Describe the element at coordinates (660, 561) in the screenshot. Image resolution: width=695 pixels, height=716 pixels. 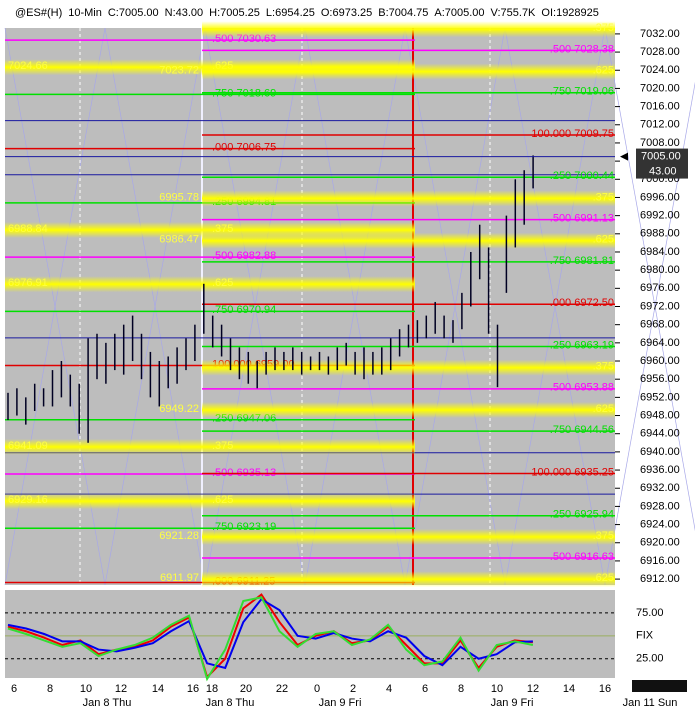
I see `y-tick-label: 6916.00` at that location.